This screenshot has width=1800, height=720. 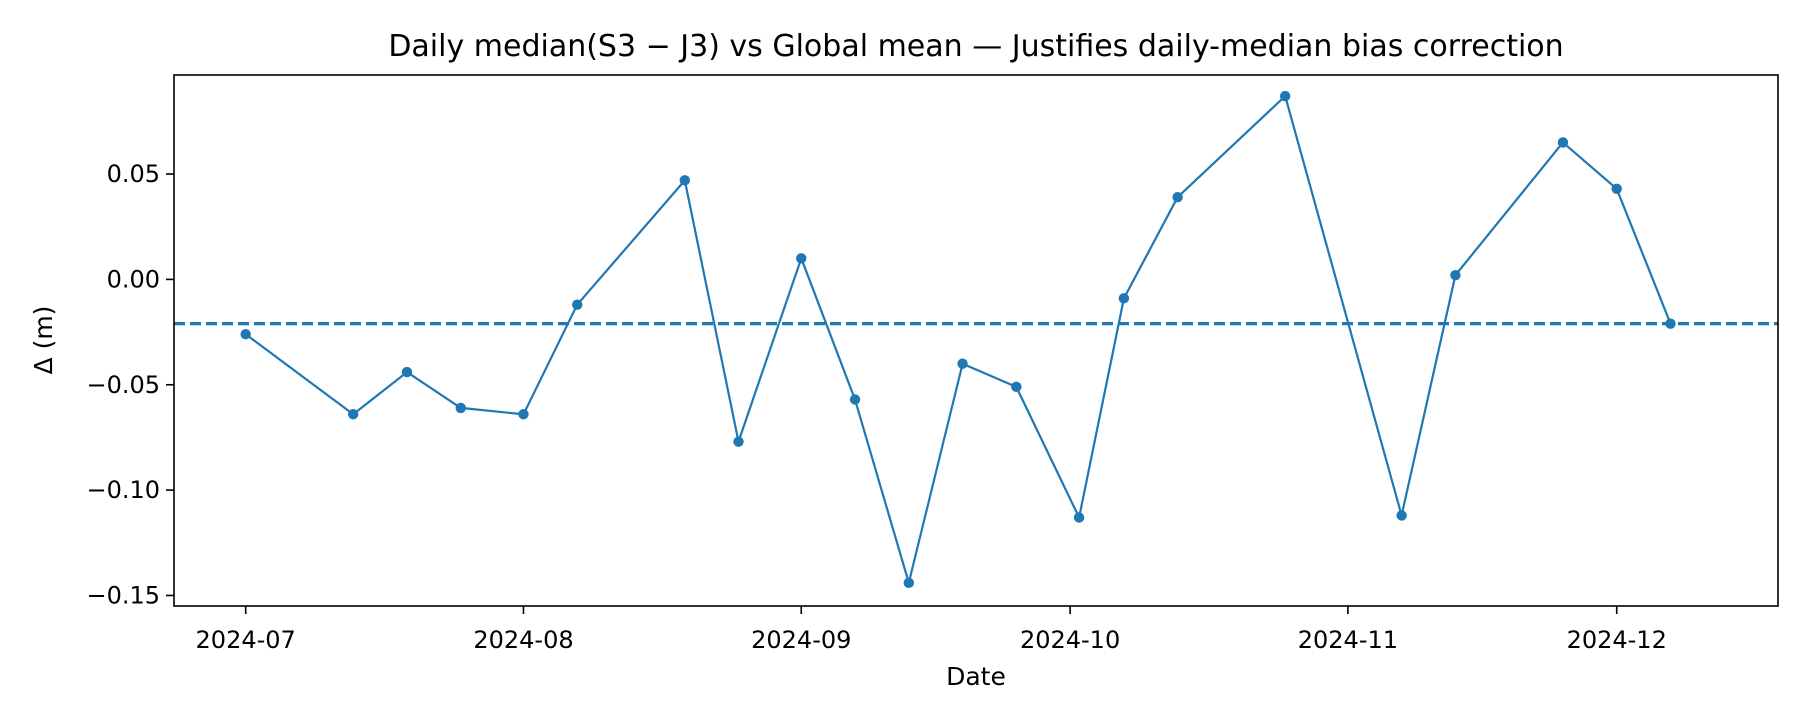 I want to click on x-tick-label: 2024-11, so click(x=1348, y=640).